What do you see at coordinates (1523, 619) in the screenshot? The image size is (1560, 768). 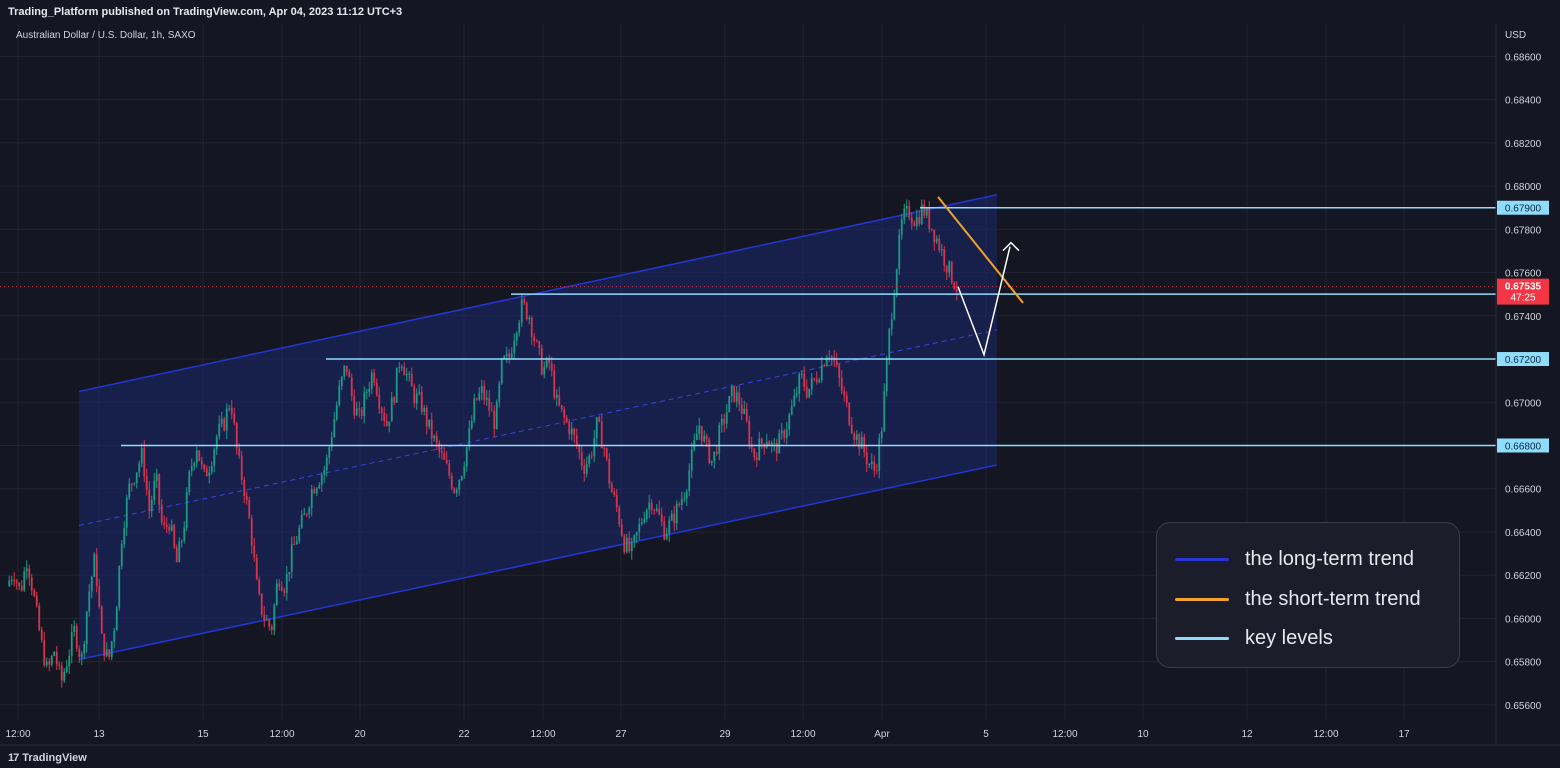 I see `y-tick-label: 0.66000` at bounding box center [1523, 619].